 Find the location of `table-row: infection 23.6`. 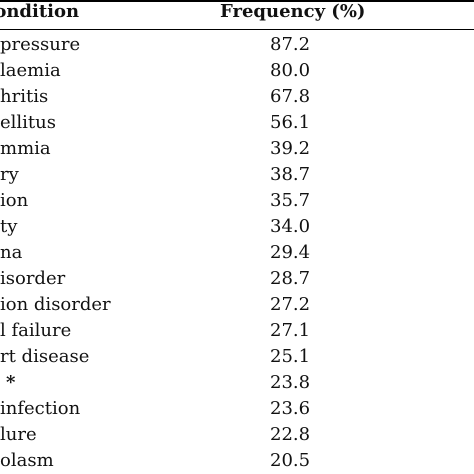

table-row: infection 23.6 is located at coordinates (237, 409).